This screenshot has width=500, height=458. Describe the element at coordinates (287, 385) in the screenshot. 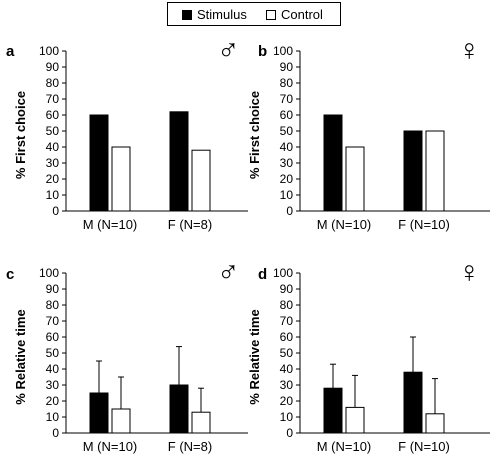

I see `panel-d-y-tick-label: 30` at that location.